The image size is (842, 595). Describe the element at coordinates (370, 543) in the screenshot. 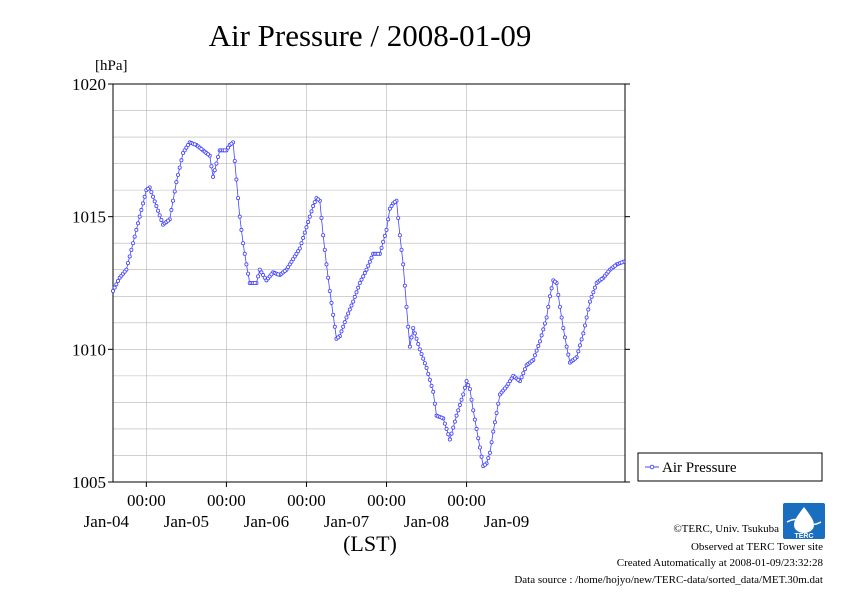

I see `x-axis-label: (LST)` at that location.